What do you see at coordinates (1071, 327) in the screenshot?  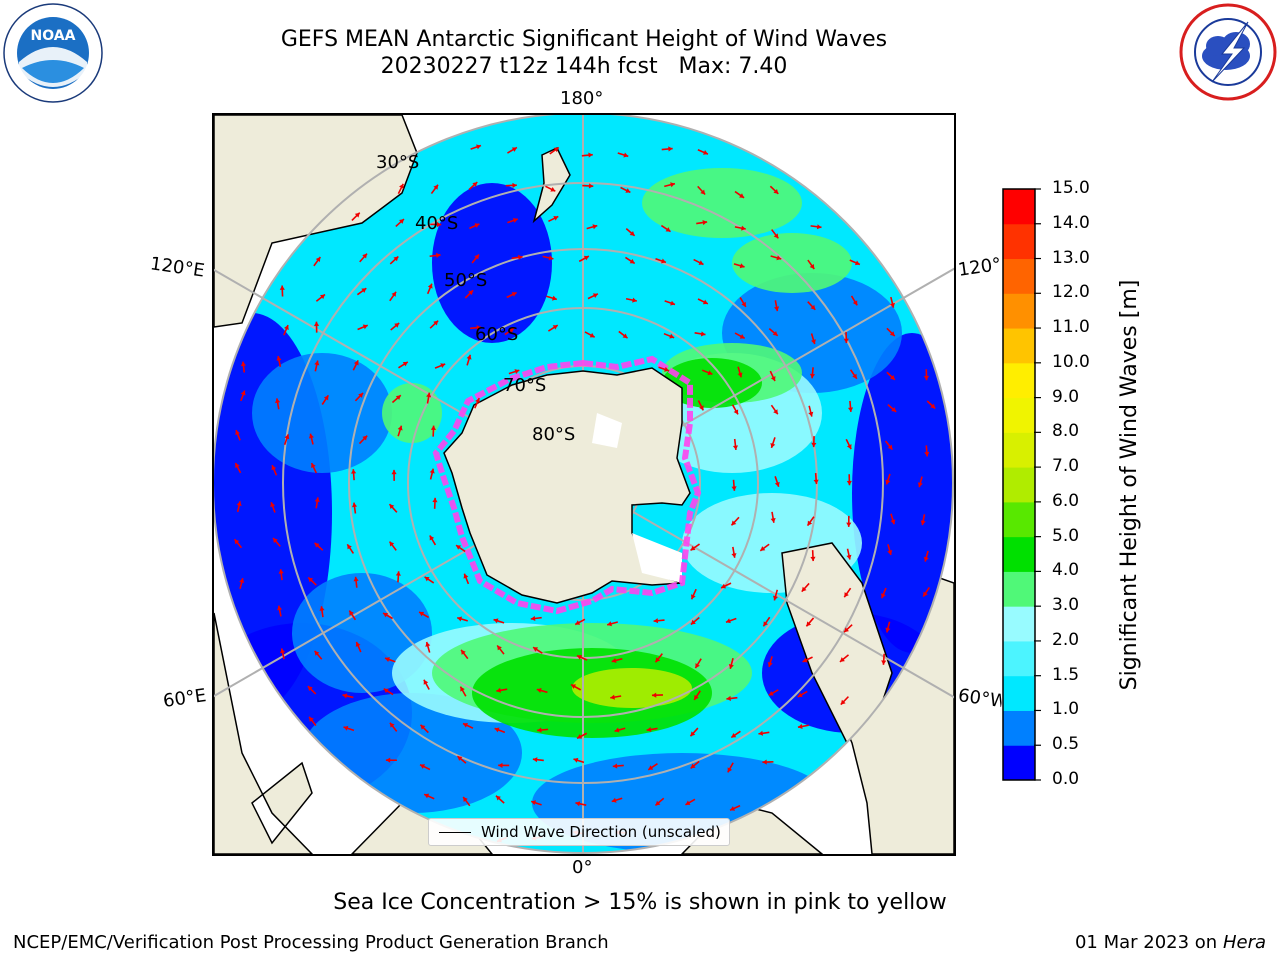 I see `colorbar-tick-label: 11.0` at bounding box center [1071, 327].